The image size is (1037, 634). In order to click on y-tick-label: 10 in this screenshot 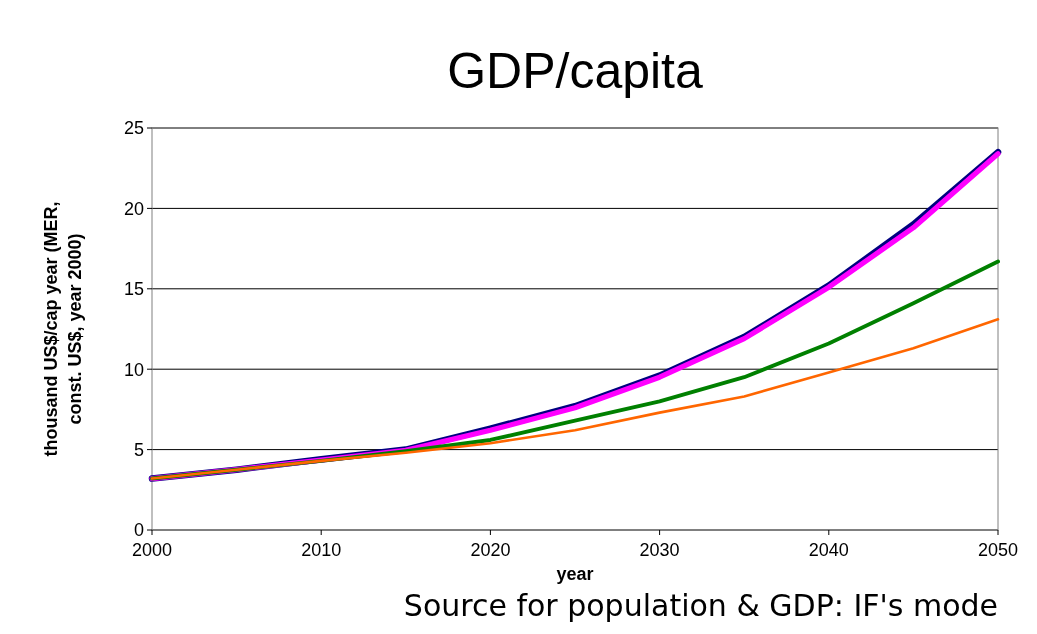, I will do `click(133, 369)`.